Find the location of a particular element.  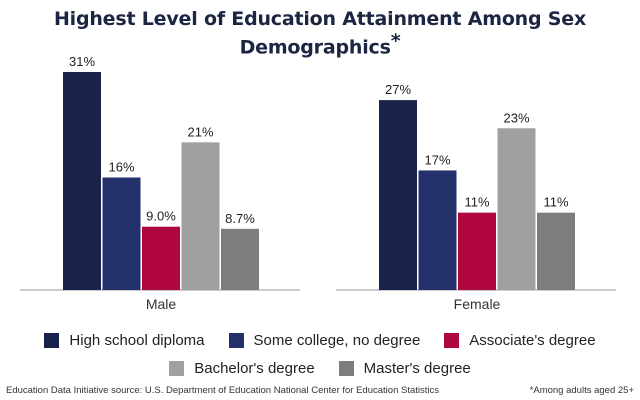

data-label-male-high-school-diploma: 31% is located at coordinates (82, 61).